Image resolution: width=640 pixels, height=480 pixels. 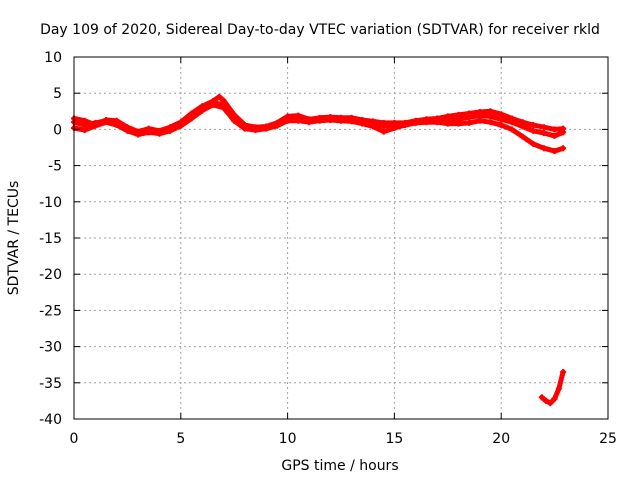 What do you see at coordinates (50, 384) in the screenshot?
I see `y-tick-label: -35` at bounding box center [50, 384].